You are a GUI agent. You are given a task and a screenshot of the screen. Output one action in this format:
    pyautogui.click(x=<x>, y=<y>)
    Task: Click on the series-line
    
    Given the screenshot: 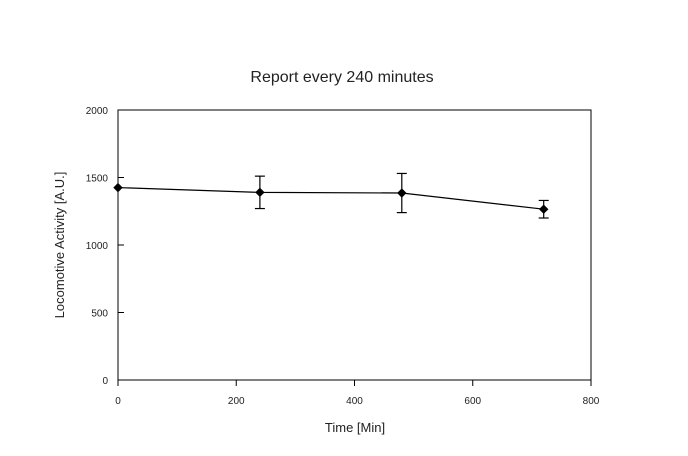 What is the action you would take?
    pyautogui.click(x=330, y=198)
    